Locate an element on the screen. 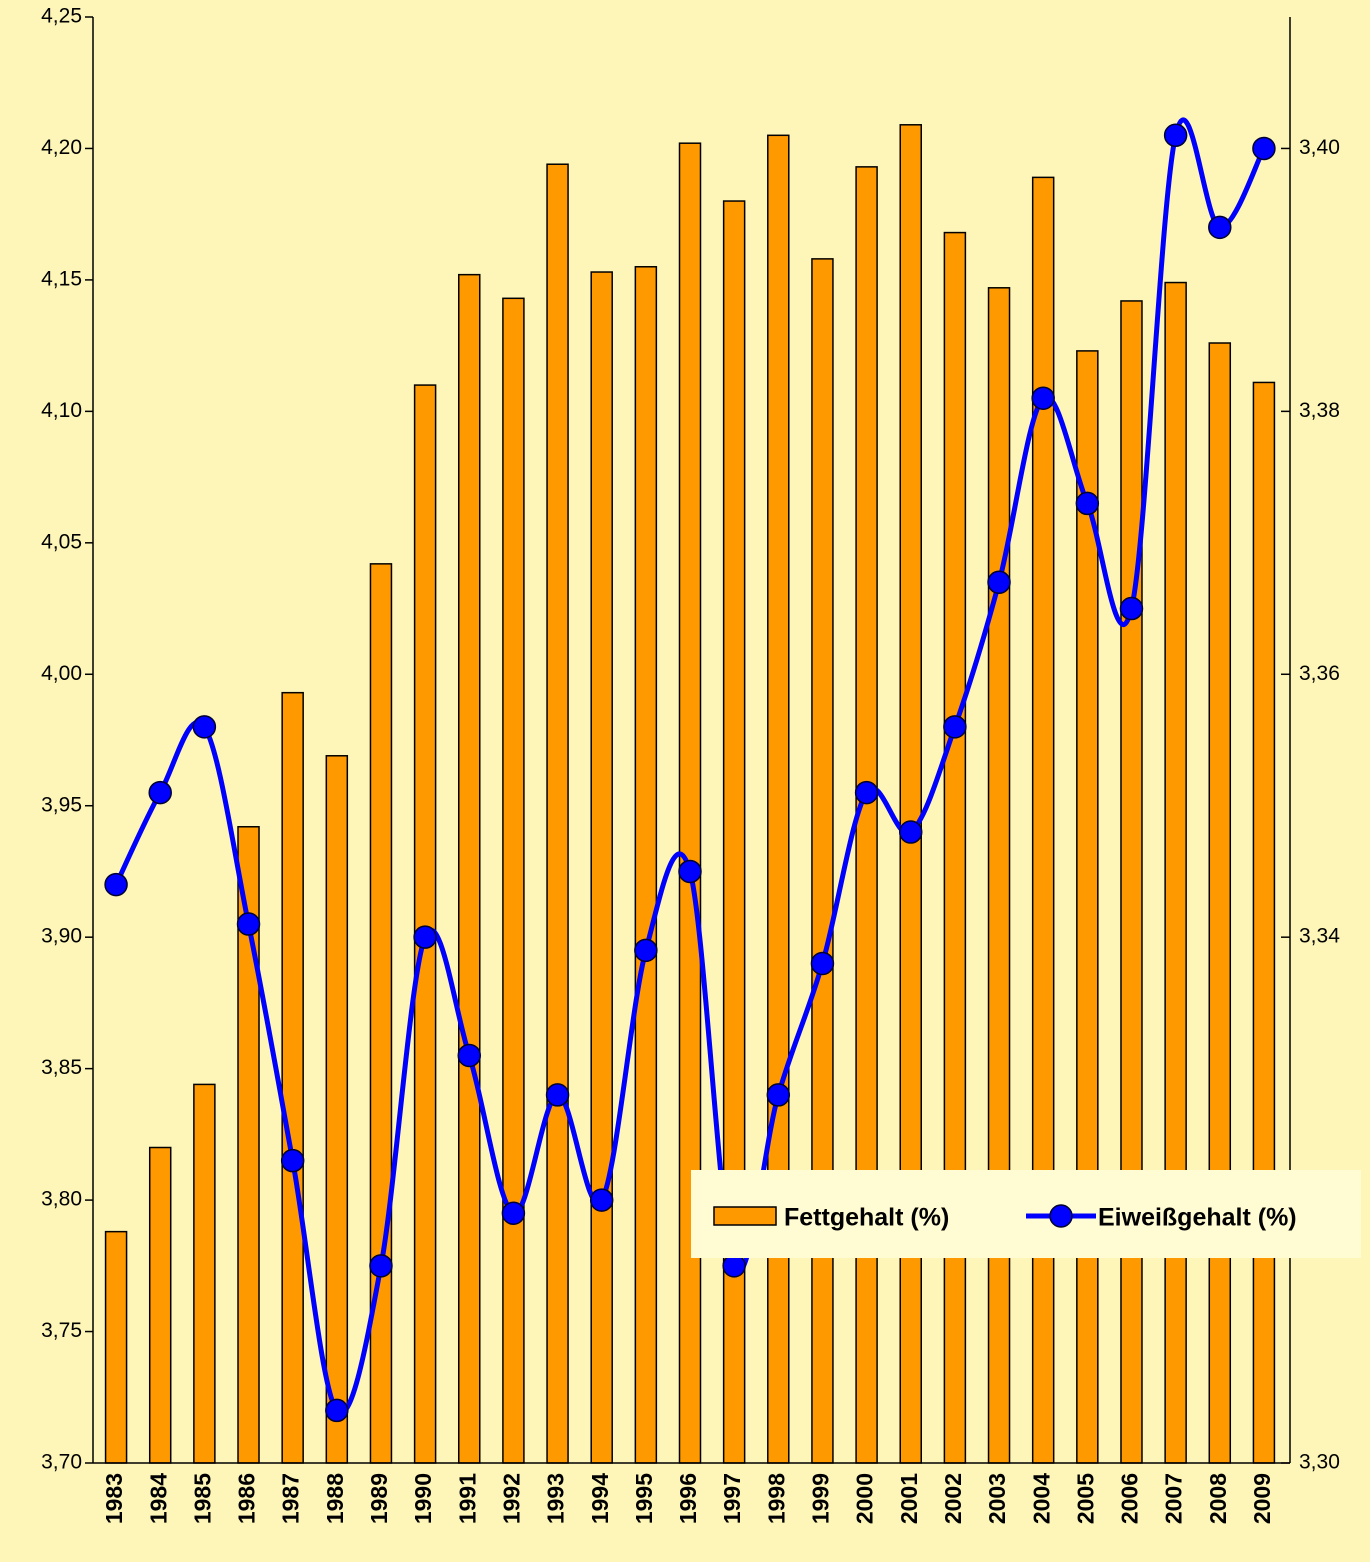  x-tick-label: 1983 is located at coordinates (114, 1498).